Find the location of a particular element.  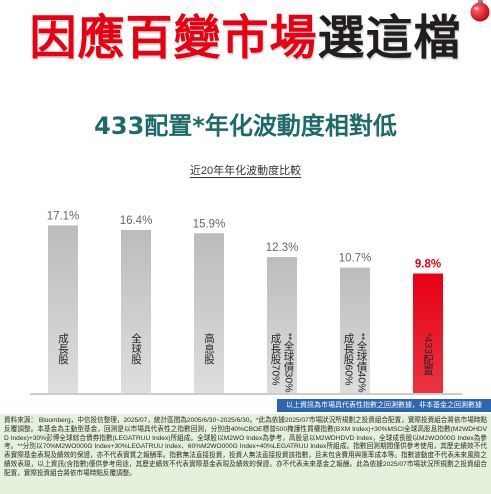

chart-title-text: 近20年年化波動度比較 is located at coordinates (245, 171).